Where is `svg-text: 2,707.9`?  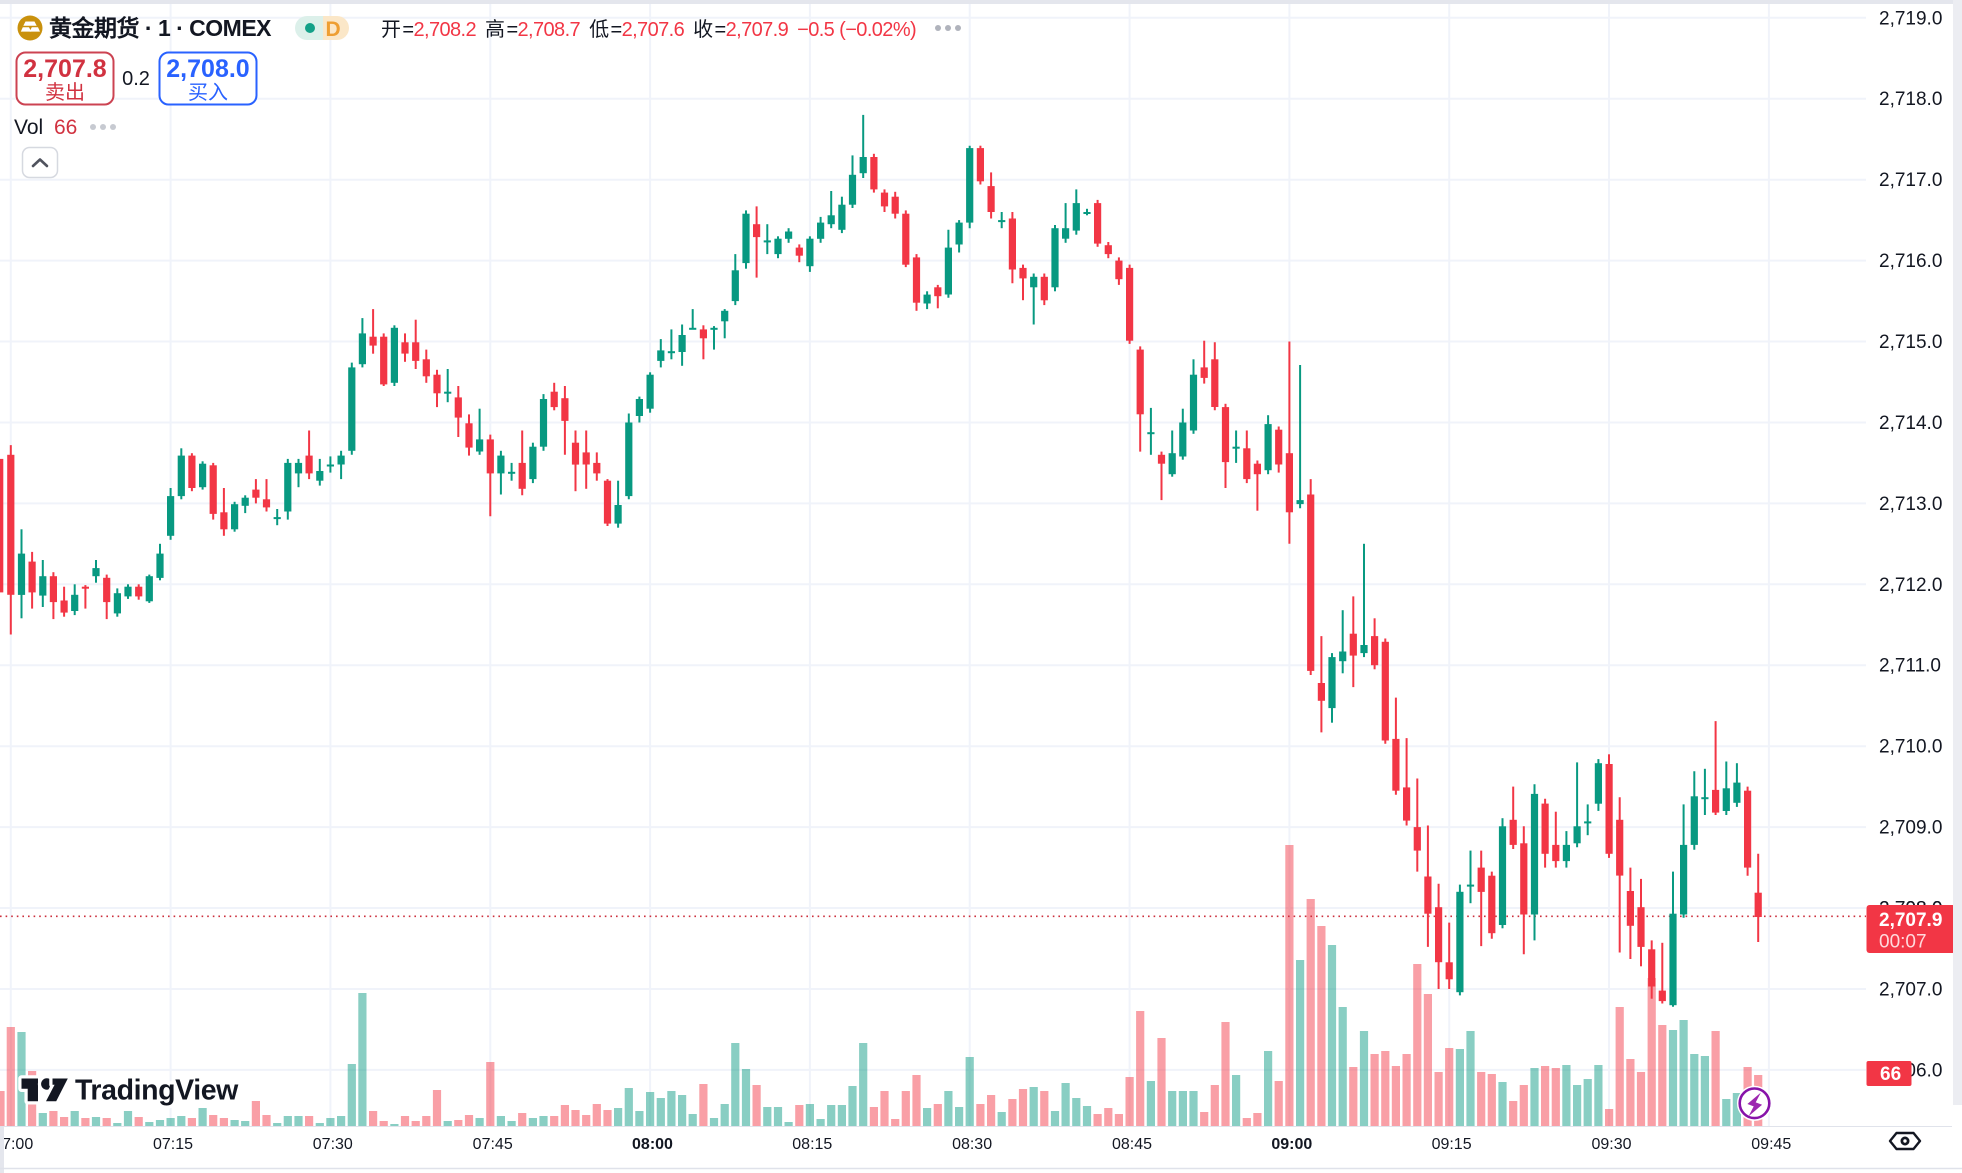 svg-text: 2,707.9 is located at coordinates (1910, 920).